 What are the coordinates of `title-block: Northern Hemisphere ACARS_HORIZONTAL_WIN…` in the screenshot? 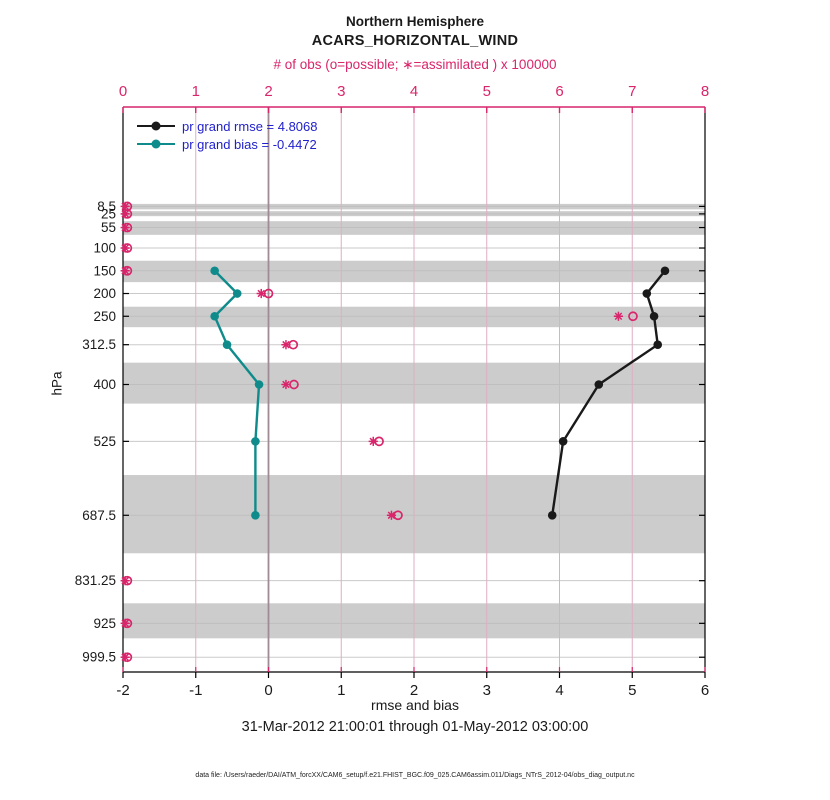 It's located at (415, 43).